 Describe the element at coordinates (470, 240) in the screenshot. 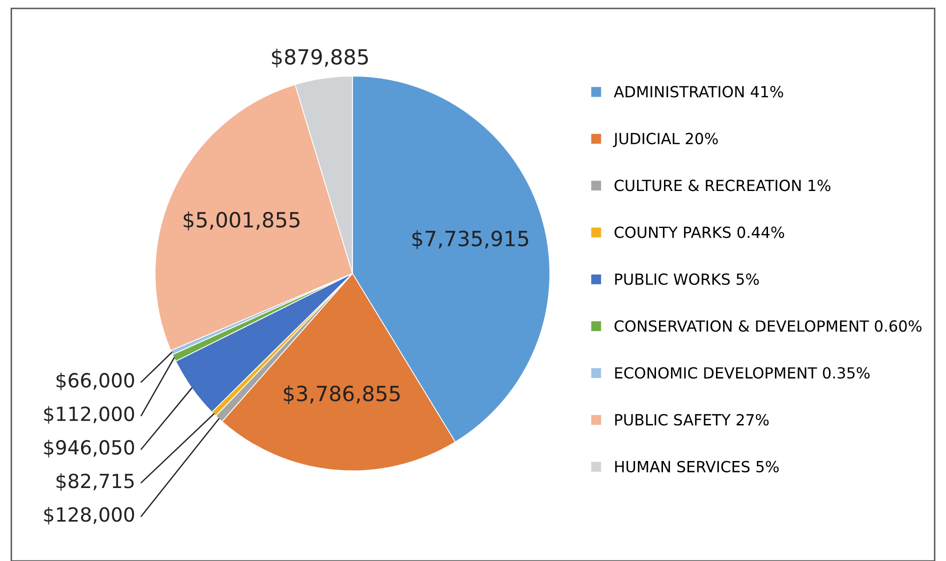

I see `data-label: $7,735,915` at that location.